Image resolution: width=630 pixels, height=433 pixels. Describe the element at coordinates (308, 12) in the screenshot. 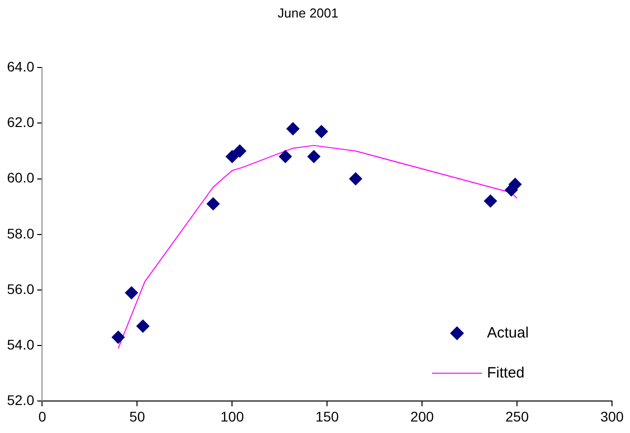

I see `chart-title: June 2001` at that location.